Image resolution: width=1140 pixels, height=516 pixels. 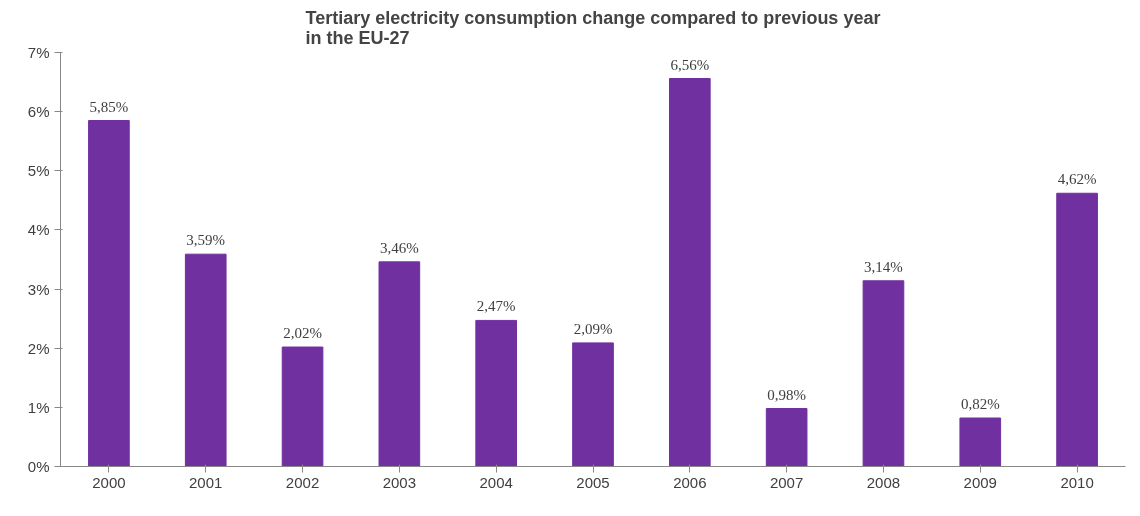 I want to click on data-label: 0,98%, so click(x=787, y=394).